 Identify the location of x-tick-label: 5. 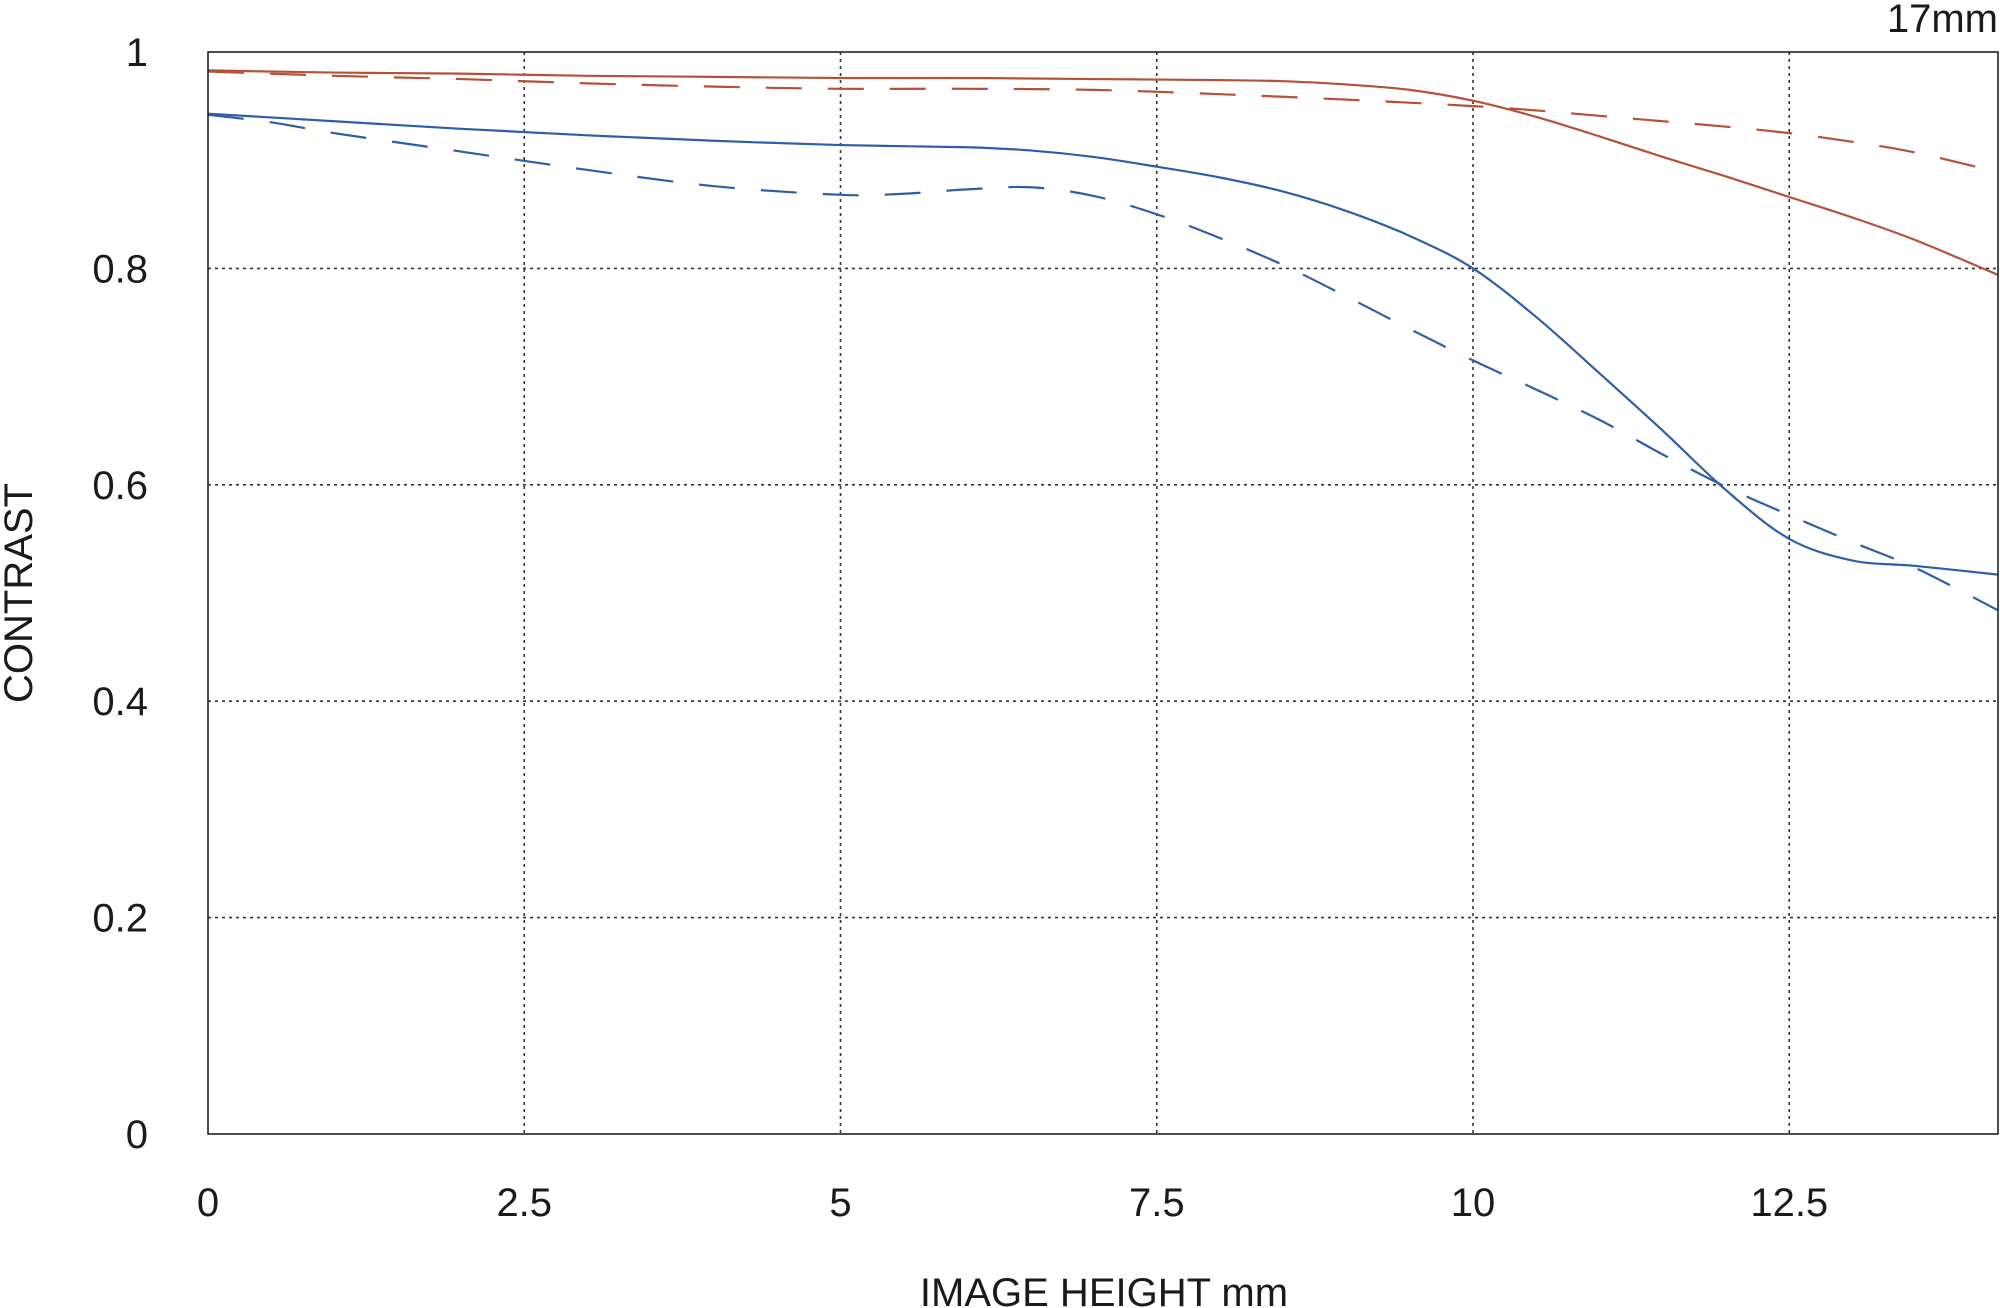
(840, 1203).